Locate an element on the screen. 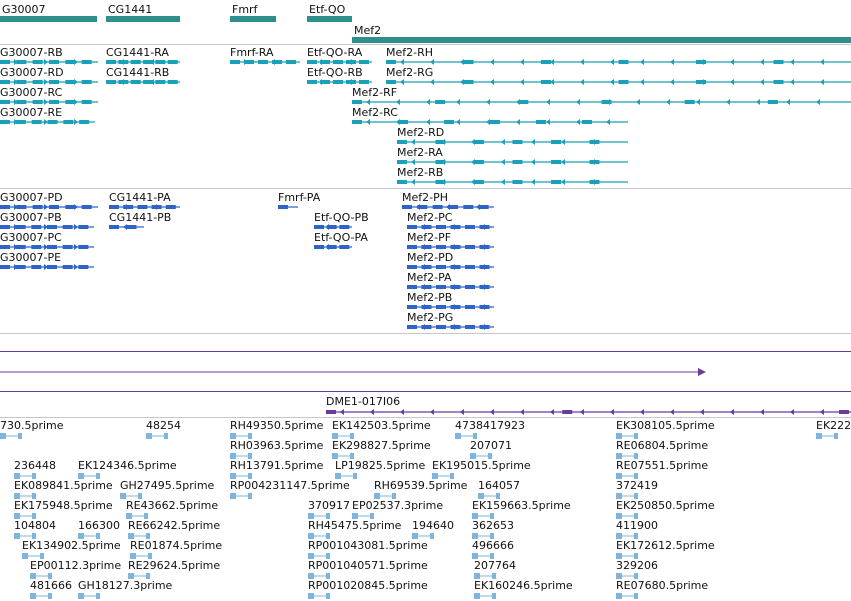 The width and height of the screenshot is (851, 601). feature-label: G30007-RE is located at coordinates (31, 112).